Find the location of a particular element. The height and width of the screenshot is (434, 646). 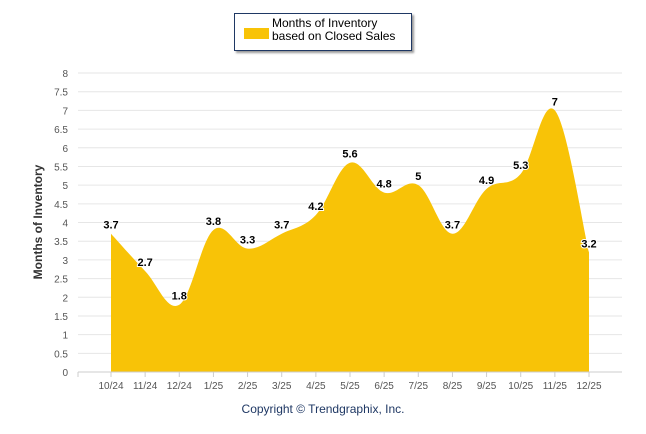

x-tick-label: 10/25 is located at coordinates (520, 386).